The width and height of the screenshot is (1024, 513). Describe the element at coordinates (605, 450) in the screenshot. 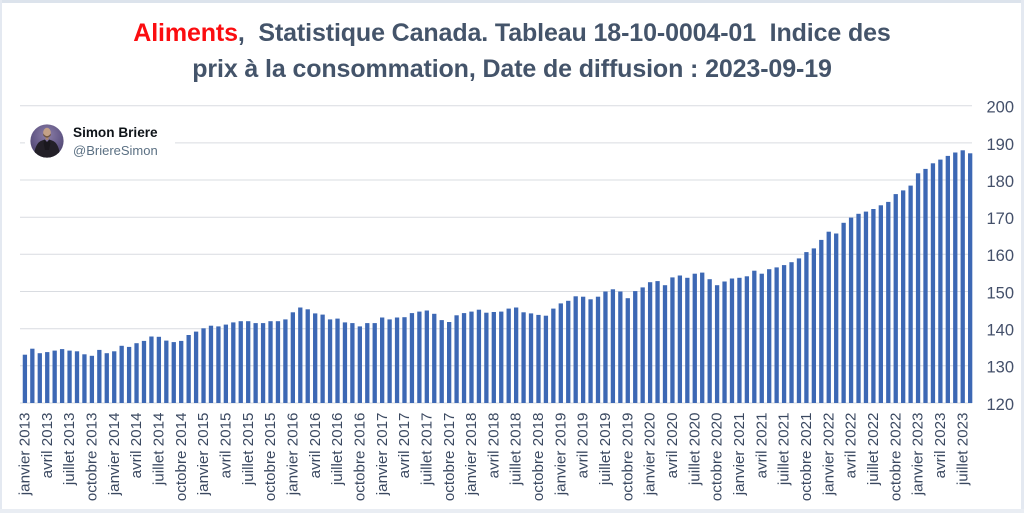

I see `svg-text: juillet 2019` at that location.